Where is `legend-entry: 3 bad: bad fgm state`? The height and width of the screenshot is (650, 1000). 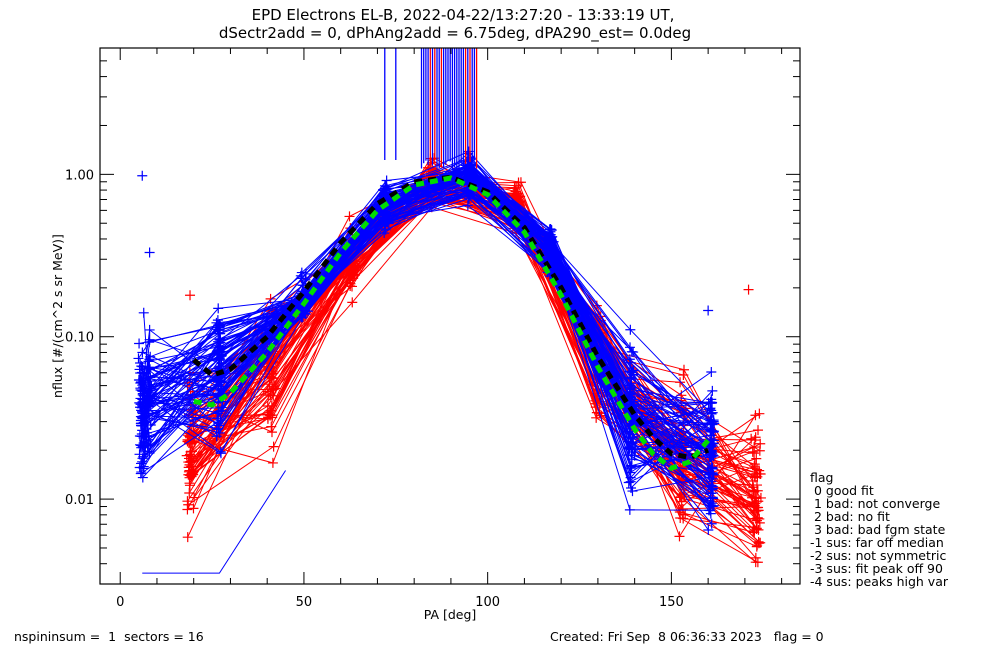
legend-entry: 3 bad: bad fgm state is located at coordinates (878, 529).